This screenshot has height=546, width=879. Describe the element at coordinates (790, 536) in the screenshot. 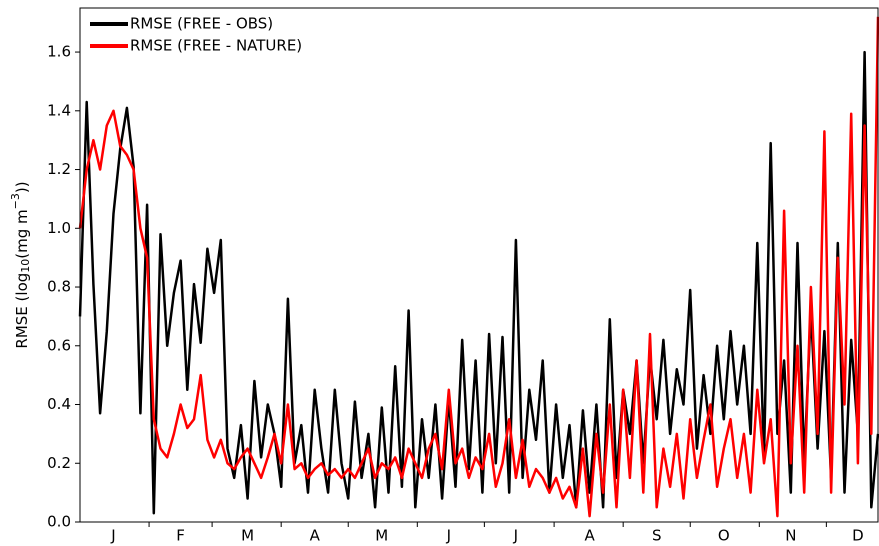

I see `x-tick-label: N` at that location.